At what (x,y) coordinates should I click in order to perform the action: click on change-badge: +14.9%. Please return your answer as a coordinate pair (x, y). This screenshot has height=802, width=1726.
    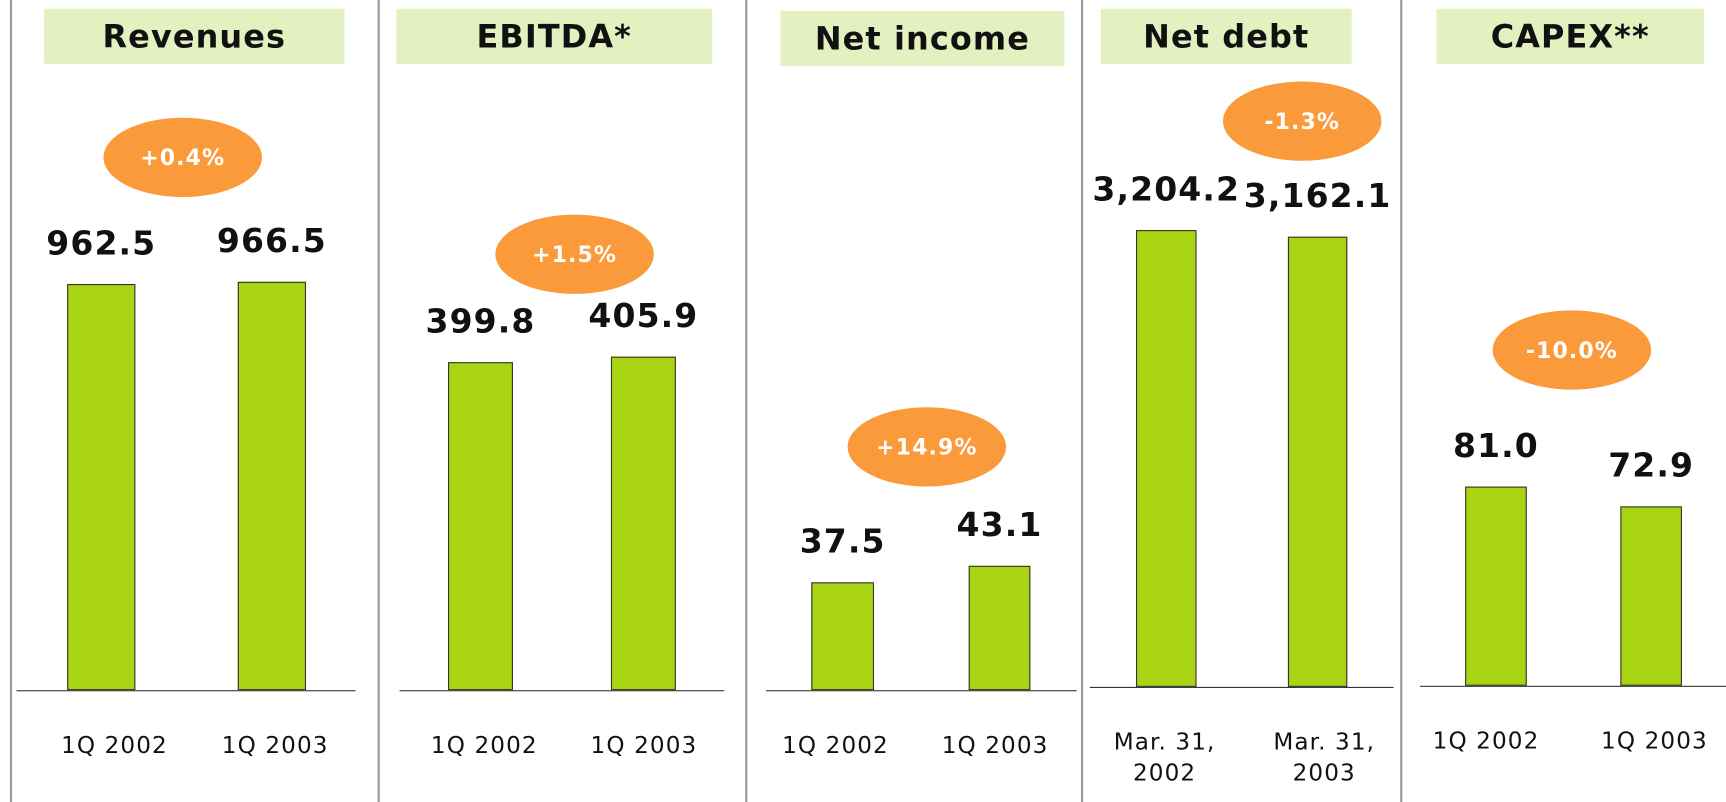
    Looking at the image, I should click on (927, 447).